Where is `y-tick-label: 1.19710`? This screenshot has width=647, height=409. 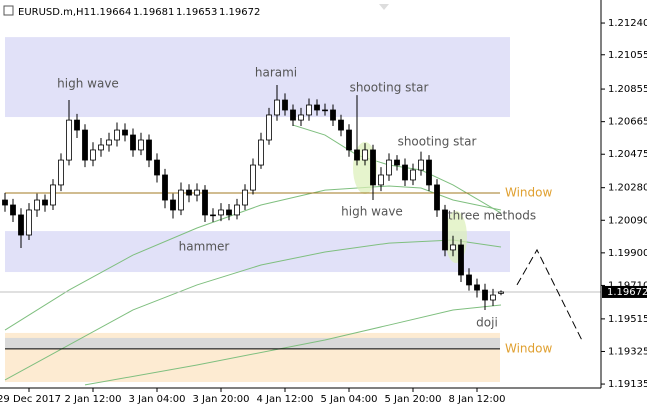
y-tick-label: 1.19710 is located at coordinates (627, 285).